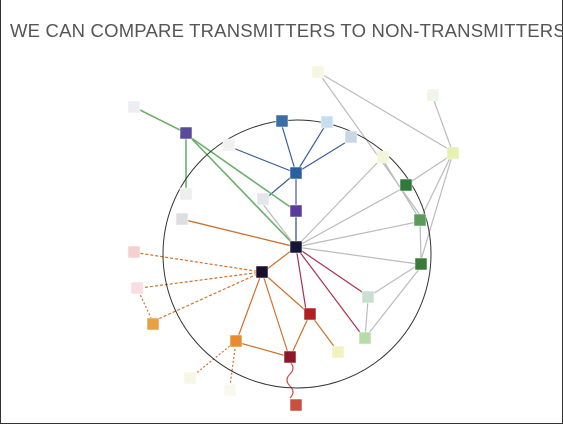  I want to click on blue-edges, so click(290, 186).